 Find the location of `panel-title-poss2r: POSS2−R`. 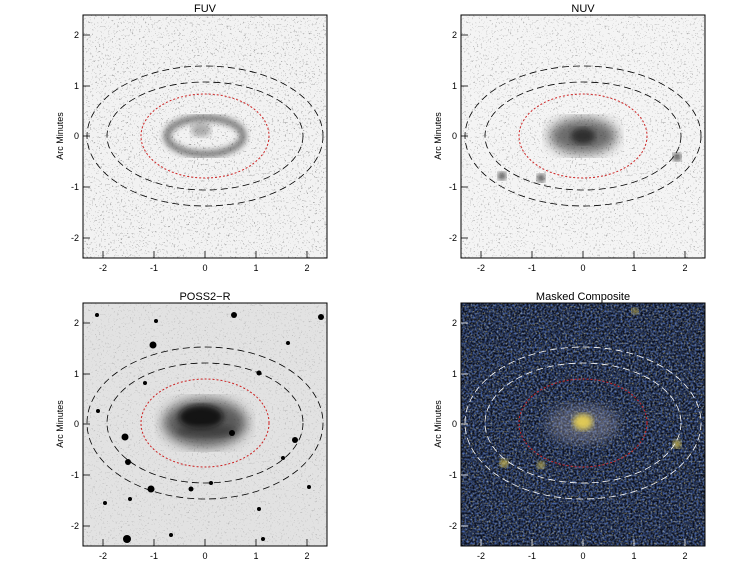

panel-title-poss2r: POSS2−R is located at coordinates (204, 297).